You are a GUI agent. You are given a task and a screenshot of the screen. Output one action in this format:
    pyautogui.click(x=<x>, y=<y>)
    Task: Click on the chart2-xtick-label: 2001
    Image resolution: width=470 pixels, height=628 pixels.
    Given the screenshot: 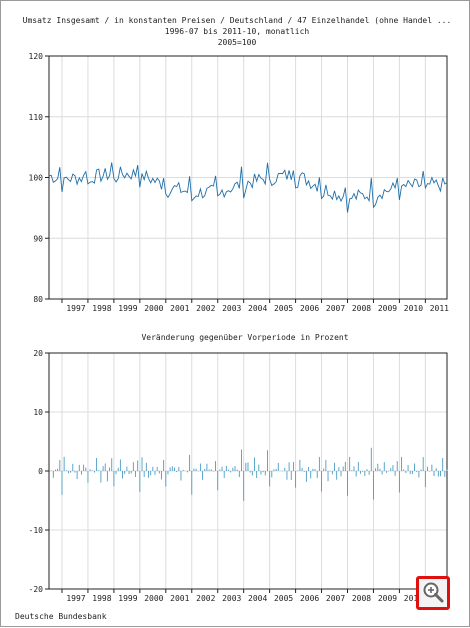 What is the action you would take?
    pyautogui.click(x=179, y=598)
    